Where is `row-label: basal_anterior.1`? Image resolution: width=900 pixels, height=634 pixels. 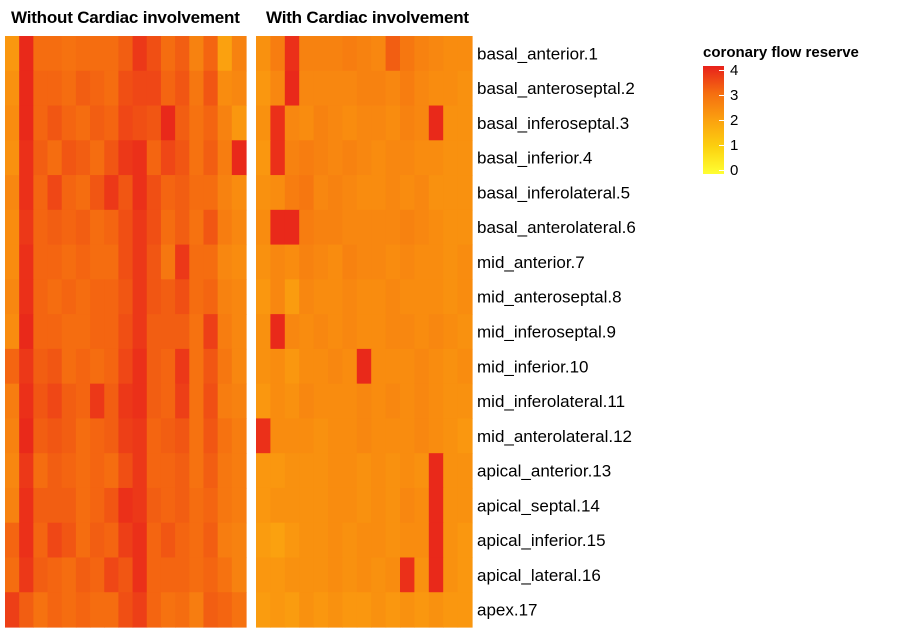 row-label: basal_anterior.1 is located at coordinates (537, 53).